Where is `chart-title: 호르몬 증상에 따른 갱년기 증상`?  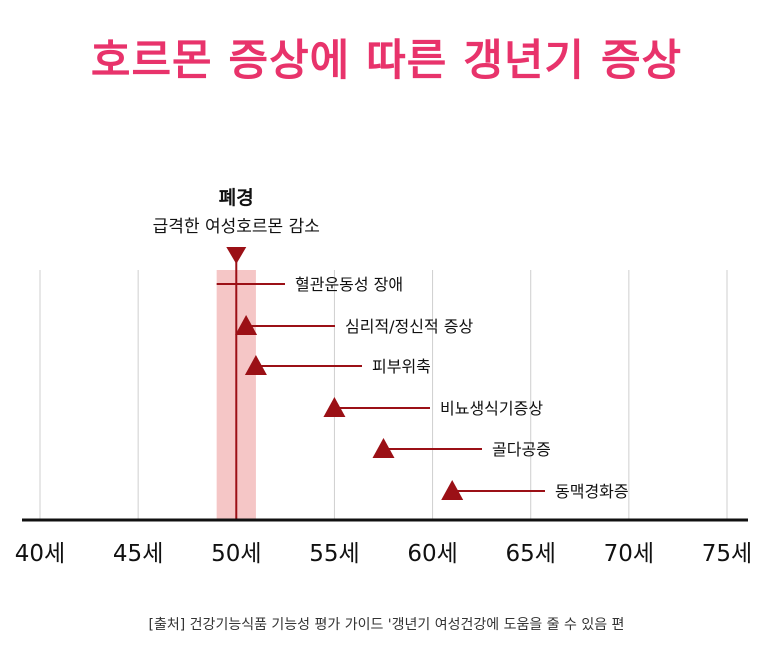 chart-title: 호르몬 증상에 따른 갱년기 증상 is located at coordinates (386, 61).